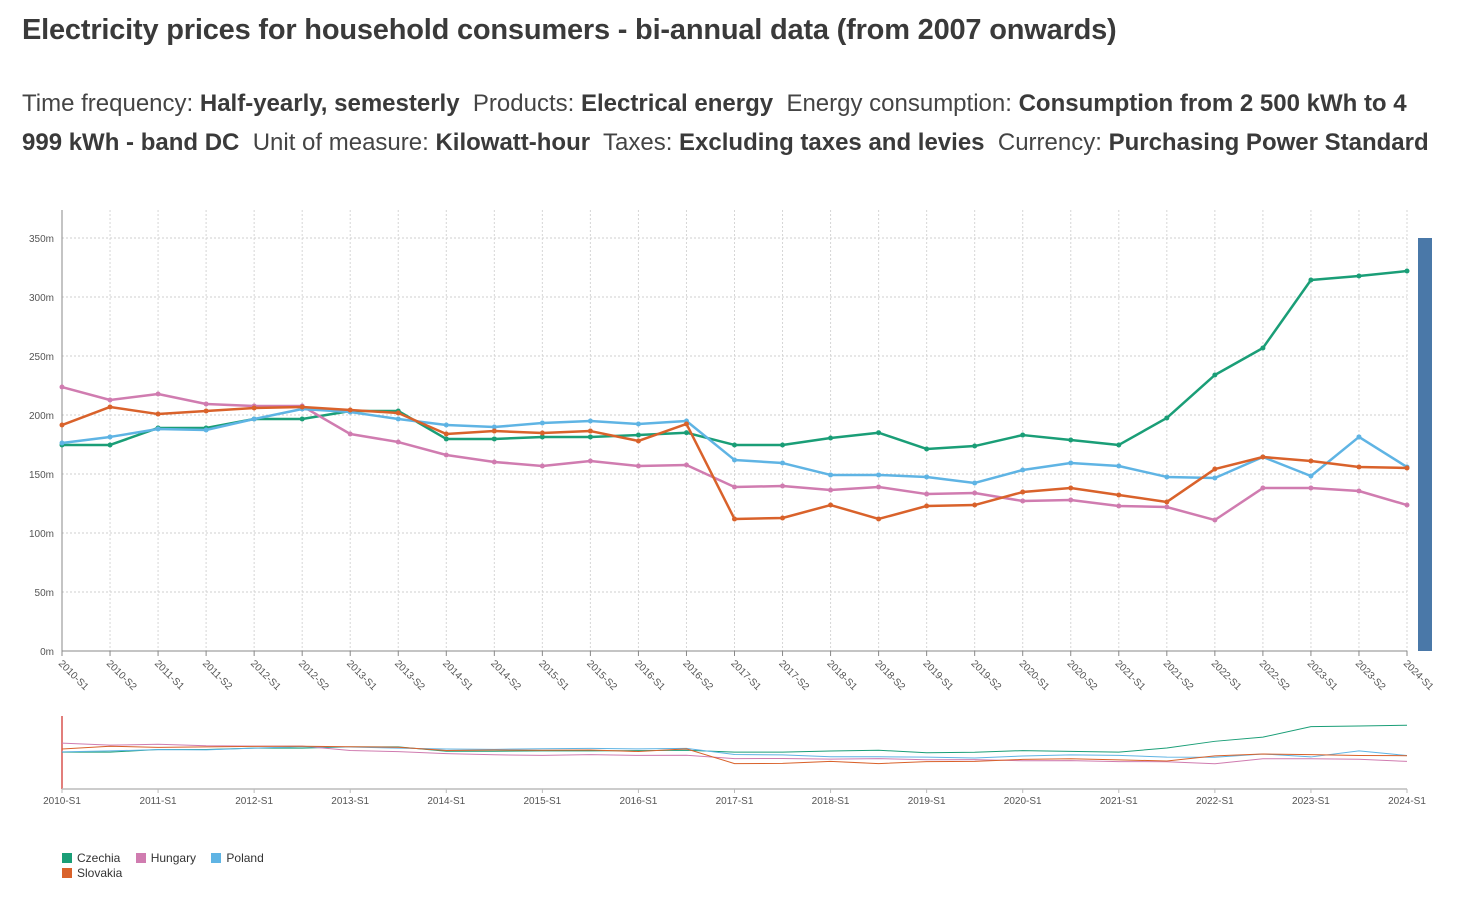 The image size is (1462, 903). I want to click on legend-item-poland: Poland, so click(237, 858).